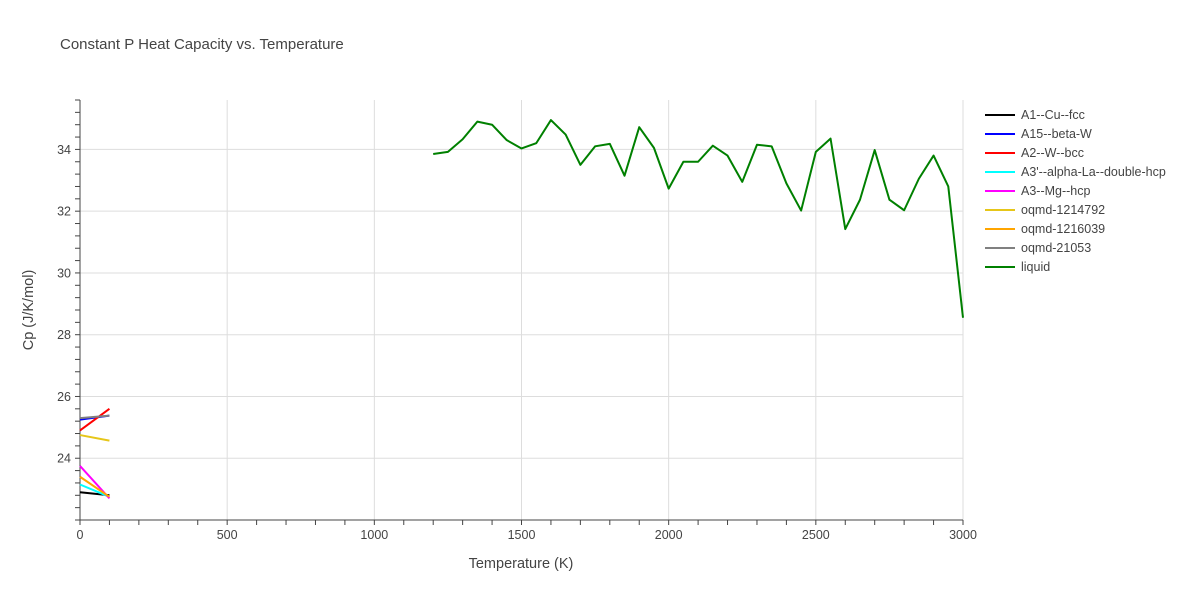 This screenshot has width=1200, height=600. Describe the element at coordinates (963, 535) in the screenshot. I see `x-tick-label: 3000` at that location.